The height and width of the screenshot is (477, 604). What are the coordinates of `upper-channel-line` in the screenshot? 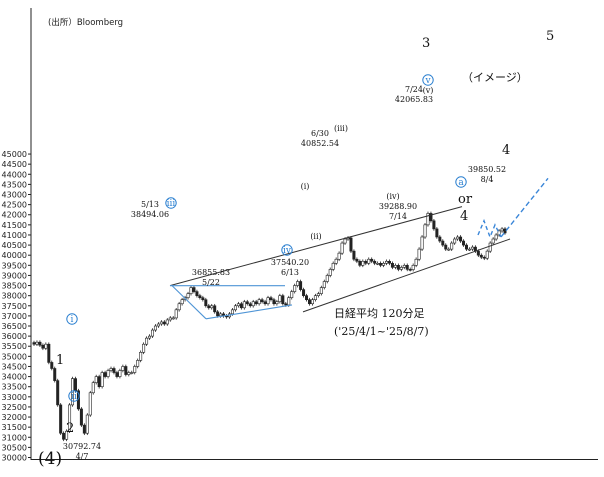 It's located at (316, 246).